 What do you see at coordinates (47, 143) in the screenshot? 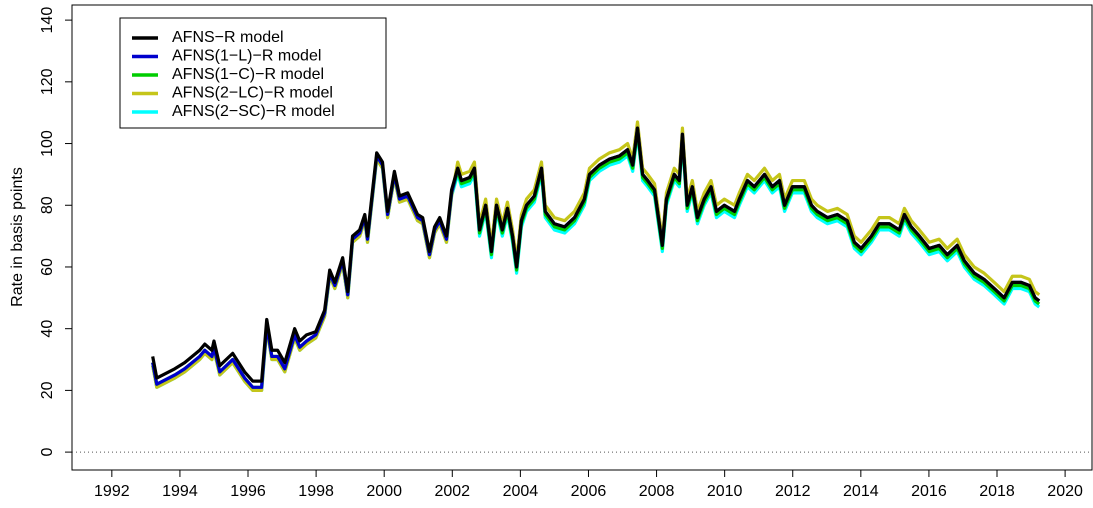
I see `y-tick-label: 100` at bounding box center [47, 143].